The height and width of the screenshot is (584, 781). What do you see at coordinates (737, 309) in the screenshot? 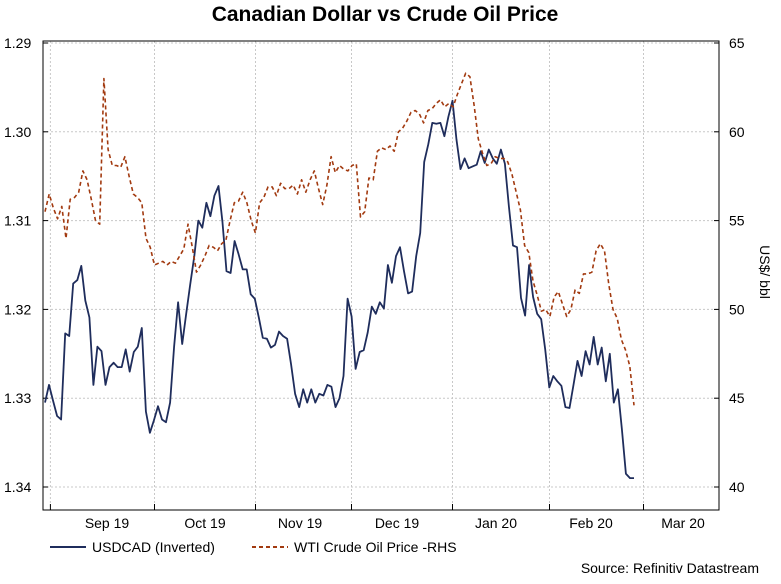
I see `right-tick-label: 50` at bounding box center [737, 309].